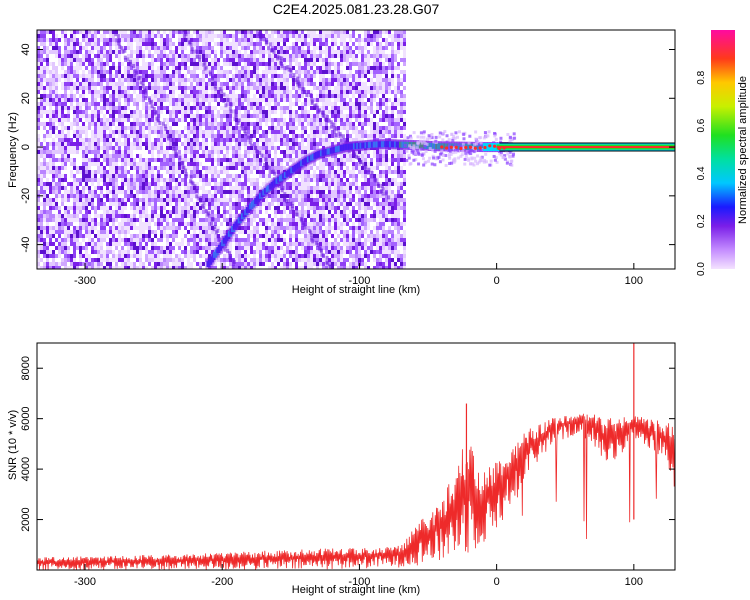 This screenshot has height=600, width=750. I want to click on y-tick-label: 4000, so click(26, 469).